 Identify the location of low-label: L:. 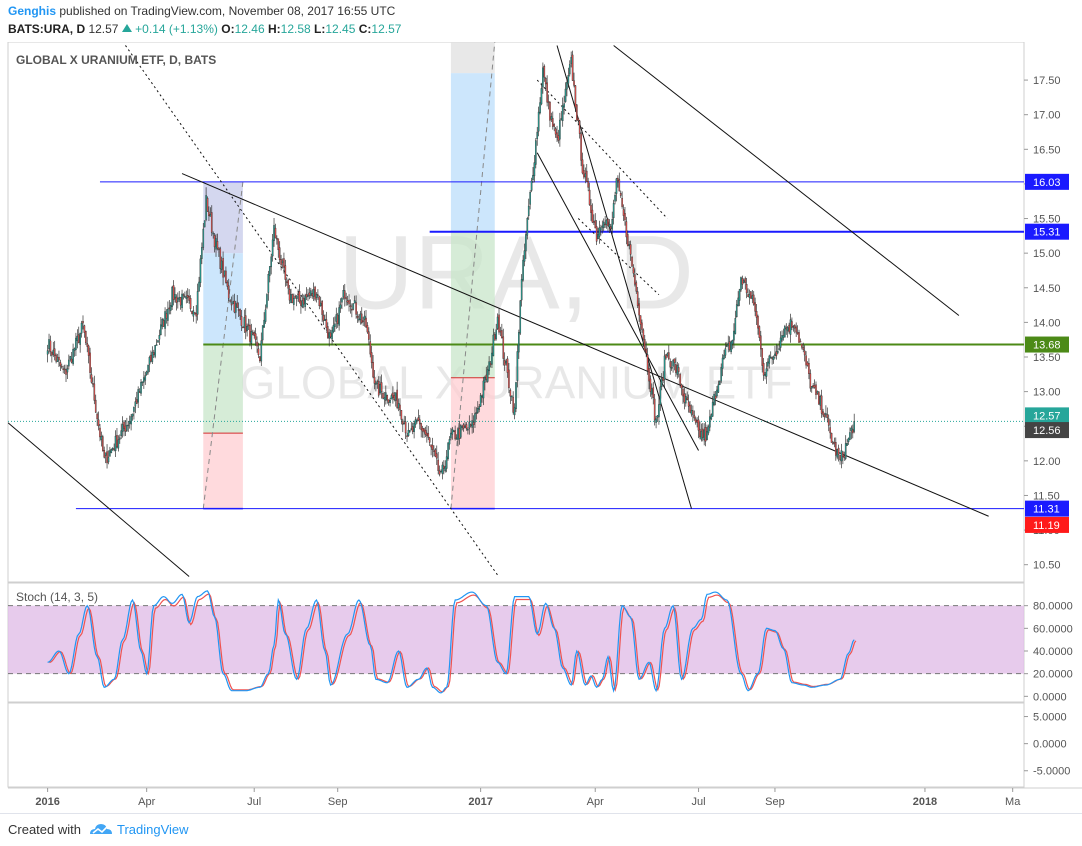
(320, 29).